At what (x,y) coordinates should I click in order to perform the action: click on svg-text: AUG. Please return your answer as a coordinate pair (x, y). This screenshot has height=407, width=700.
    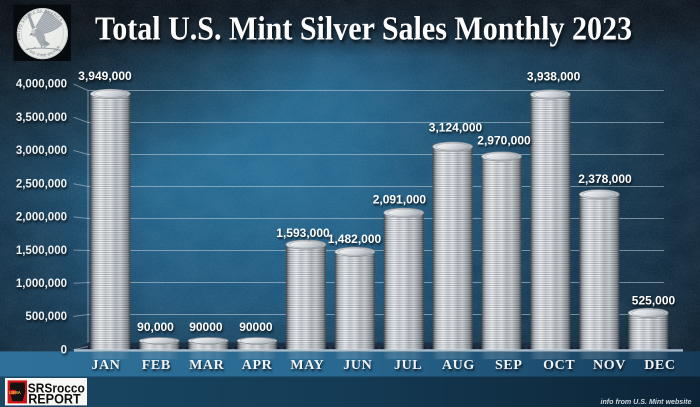
    Looking at the image, I should click on (458, 365).